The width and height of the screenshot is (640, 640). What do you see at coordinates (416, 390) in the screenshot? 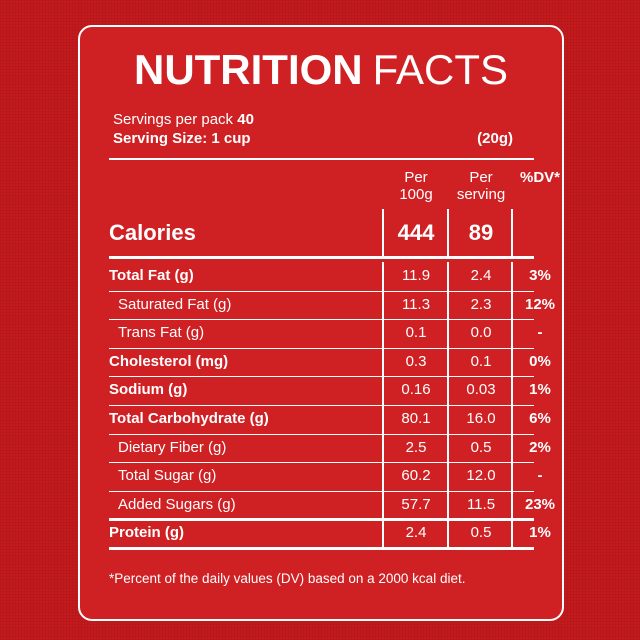
I see `value-per-100g: 0.16` at bounding box center [416, 390].